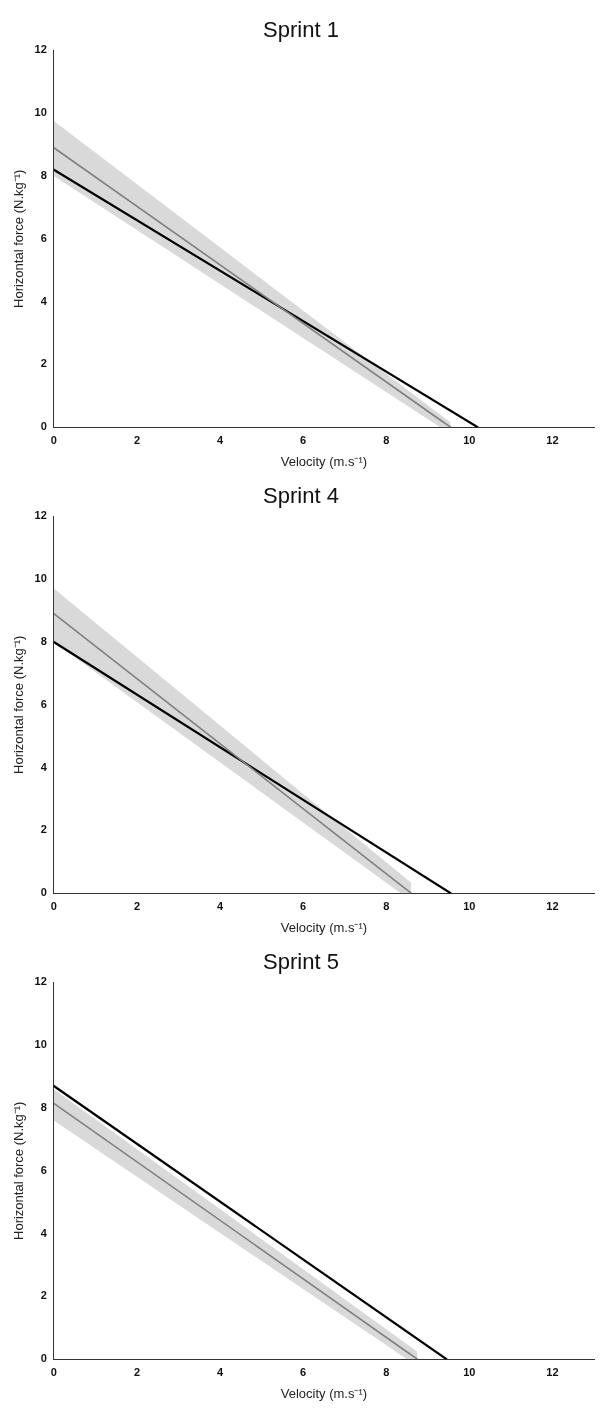 The image size is (610, 1421). Describe the element at coordinates (301, 962) in the screenshot. I see `chart-title: Sprint 5` at that location.